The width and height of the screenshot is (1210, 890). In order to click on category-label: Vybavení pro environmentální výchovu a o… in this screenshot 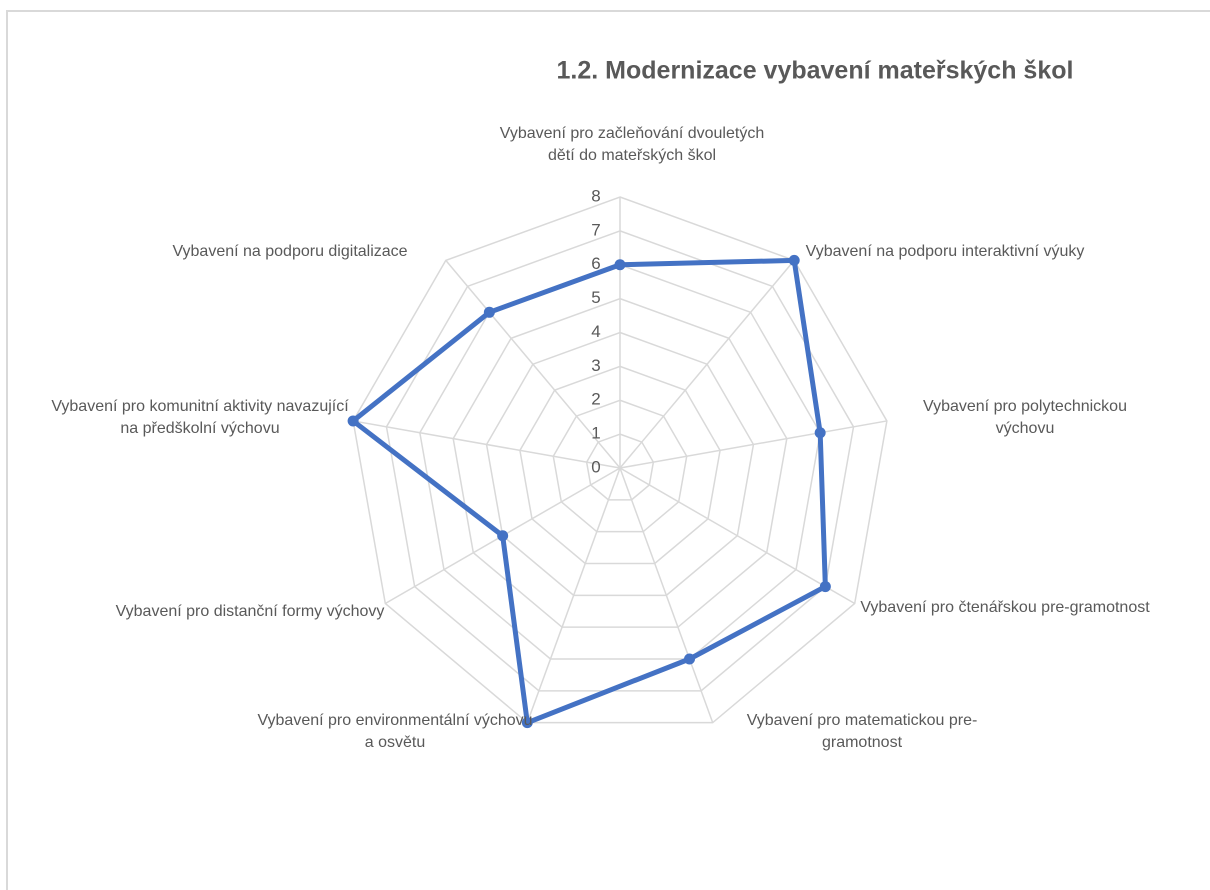, I will do `click(395, 731)`.